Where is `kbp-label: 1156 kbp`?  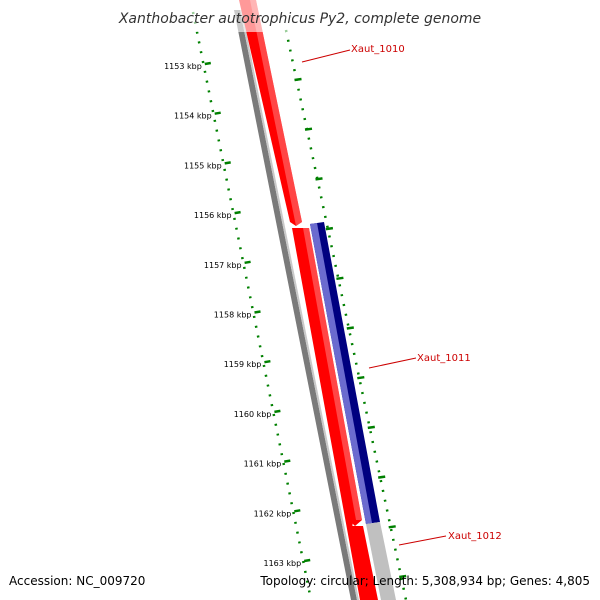 kbp-label: 1156 kbp is located at coordinates (213, 215).